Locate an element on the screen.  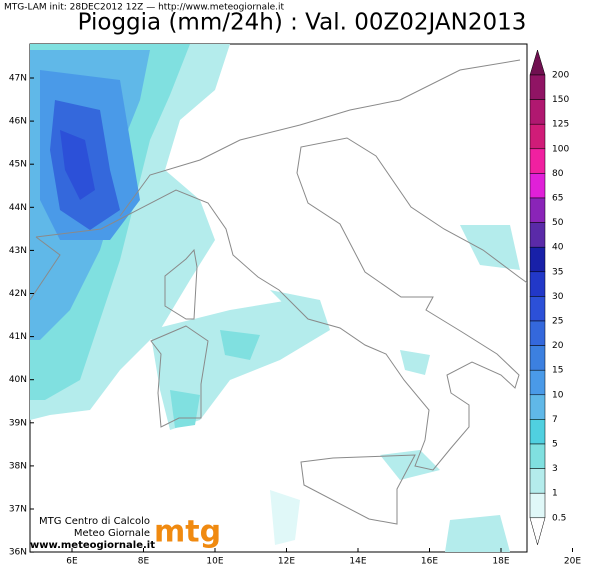
colorbar: 200 150 125 100 80 65 50 40 35 30 25 20 15 10 7 5 3 1 0.5 is located at coordinates (549, 297).